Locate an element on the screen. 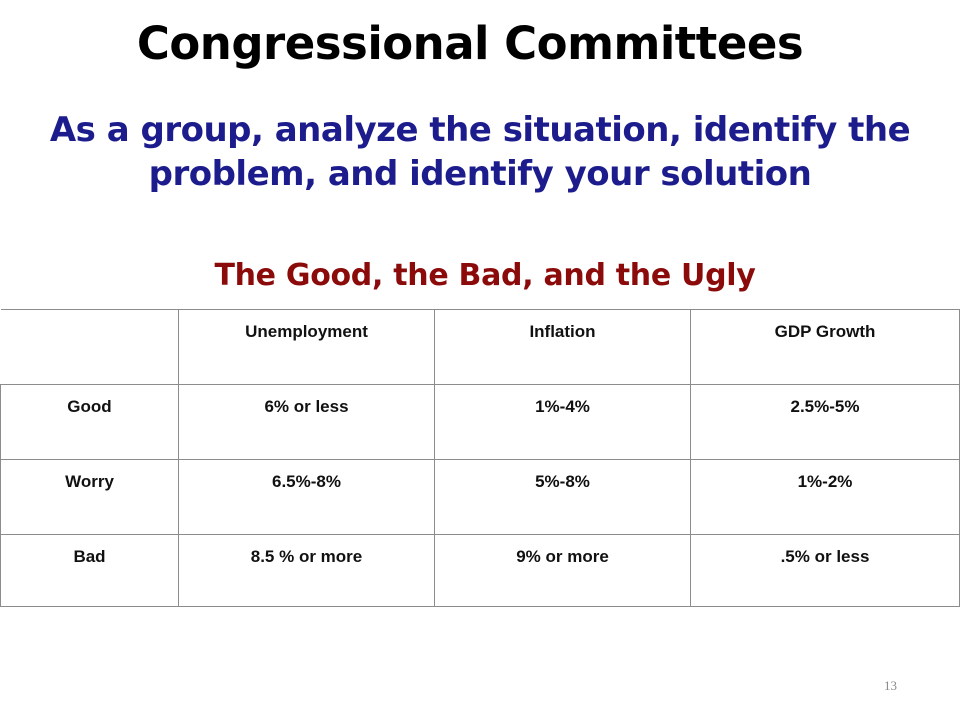 Image resolution: width=960 pixels, height=720 pixels. table-cell: 5%-8% is located at coordinates (562, 497).